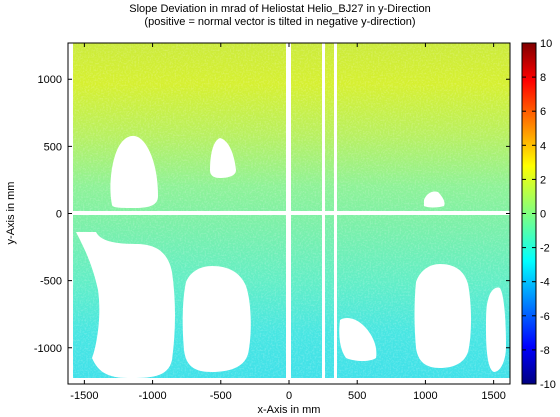  I want to click on hole-lower-center, so click(358, 339).